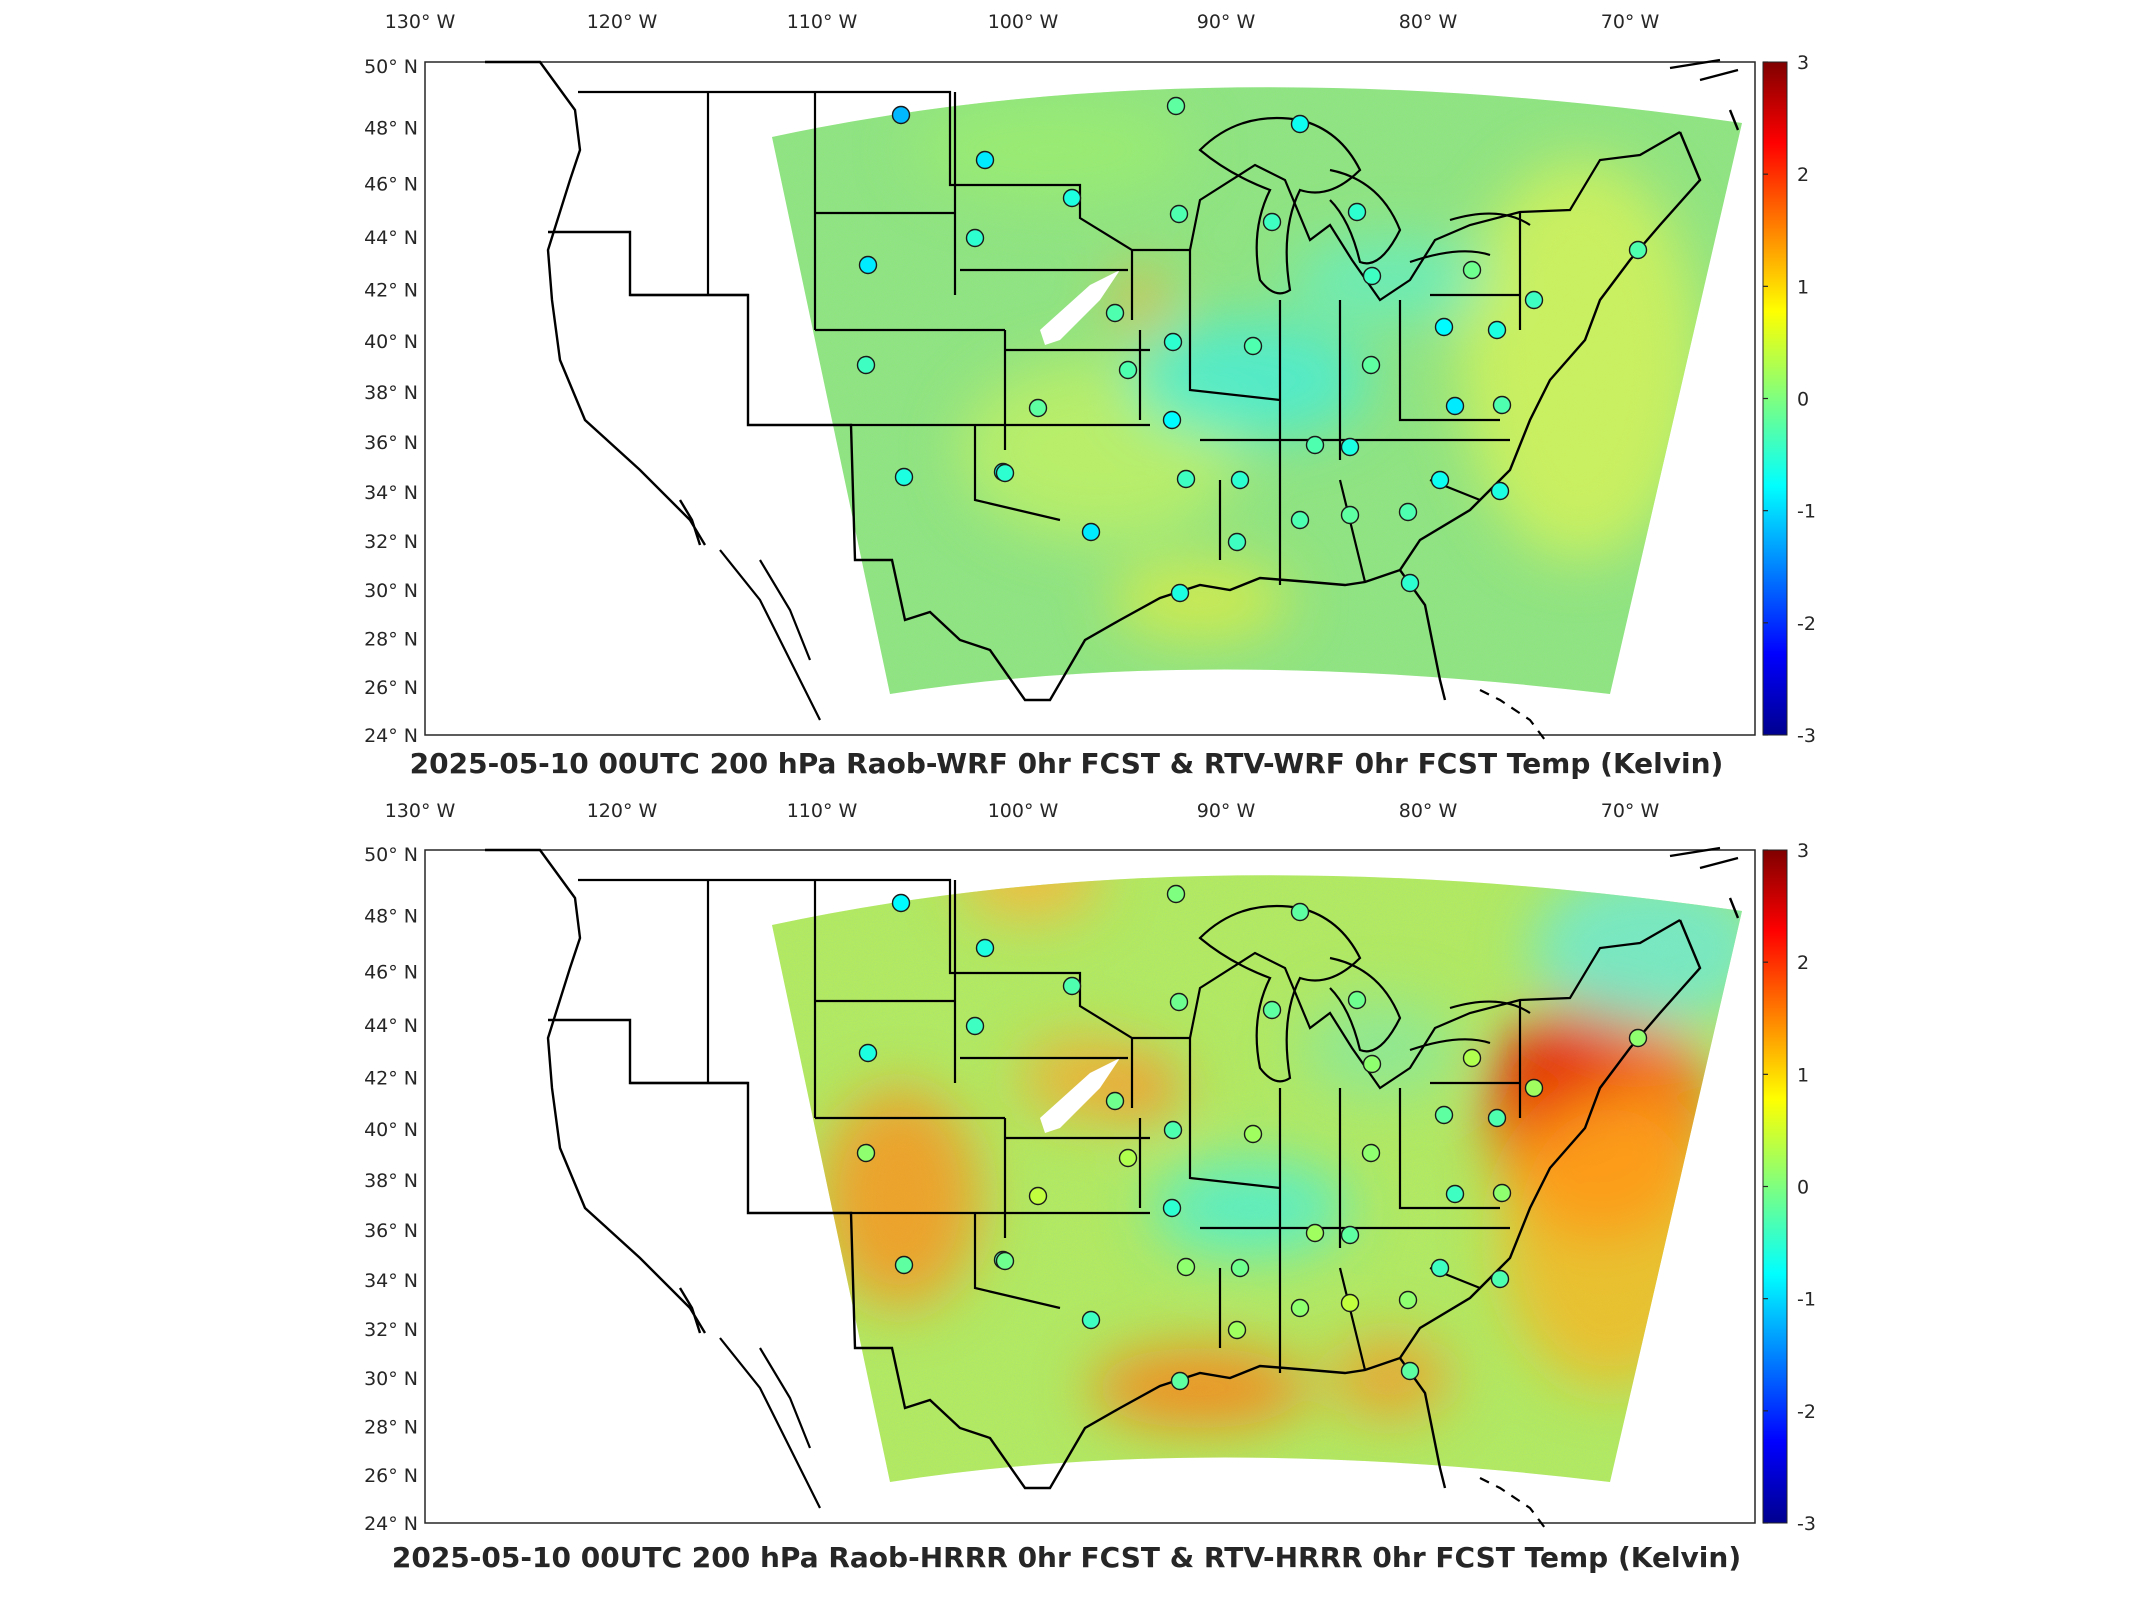  Describe the element at coordinates (1803, 963) in the screenshot. I see `colorbar-tick-label: 2` at that location.